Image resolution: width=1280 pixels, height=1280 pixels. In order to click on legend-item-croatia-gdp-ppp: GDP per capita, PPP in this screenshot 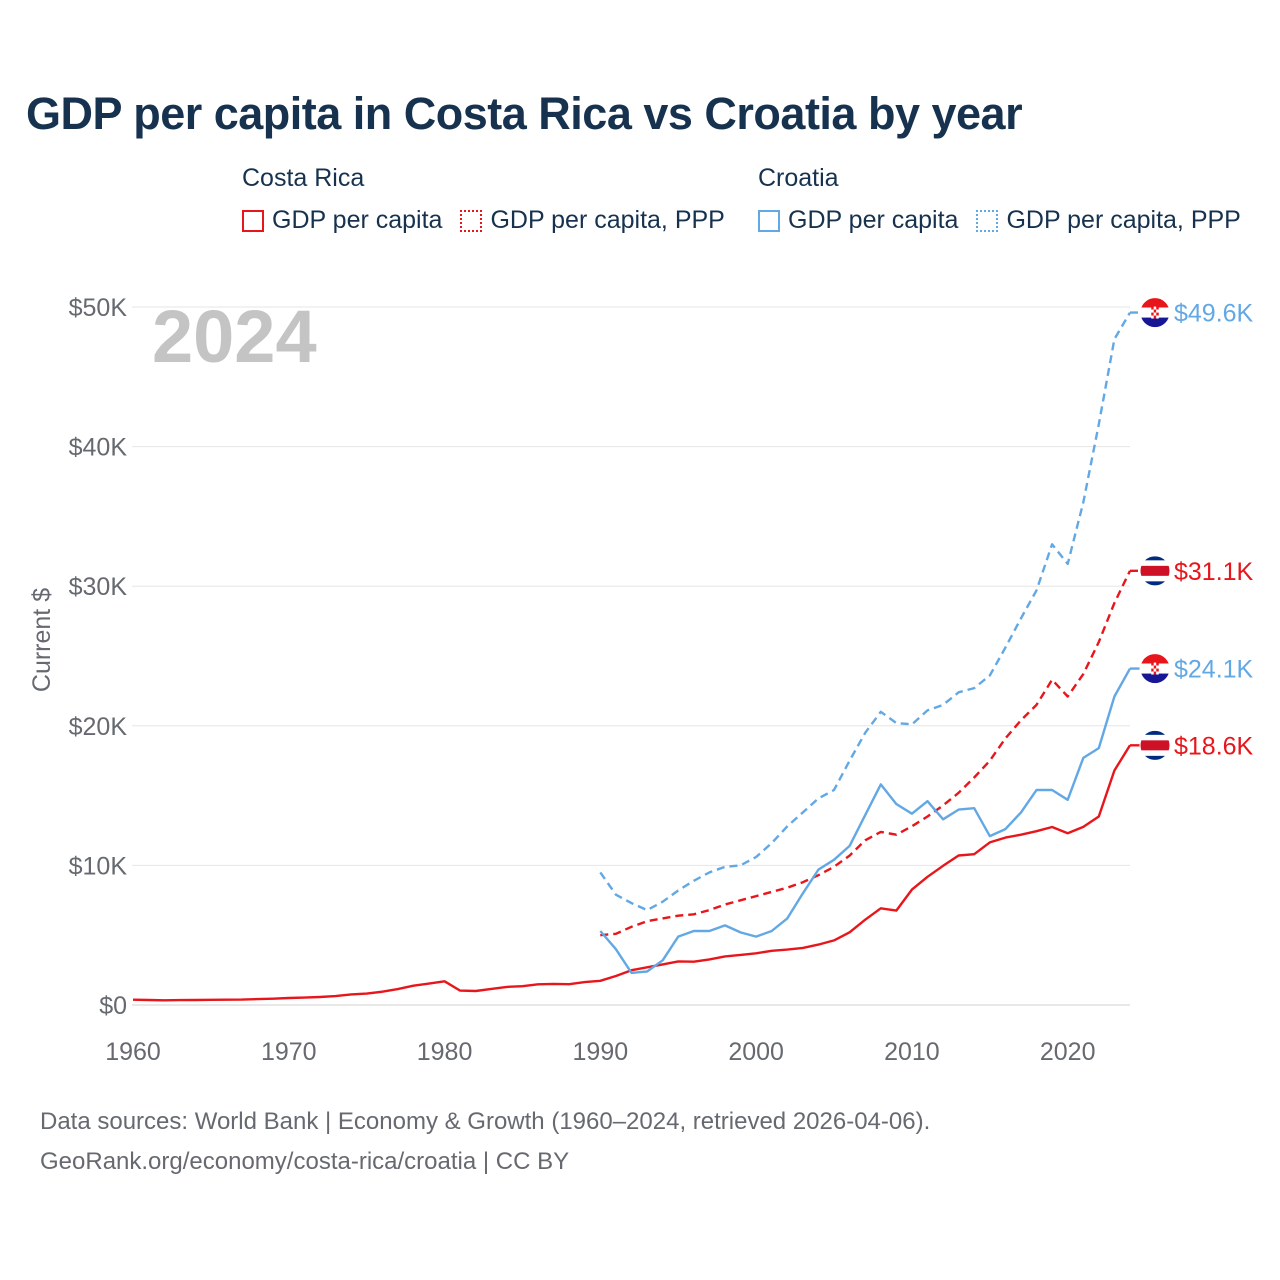, I will do `click(1108, 220)`.